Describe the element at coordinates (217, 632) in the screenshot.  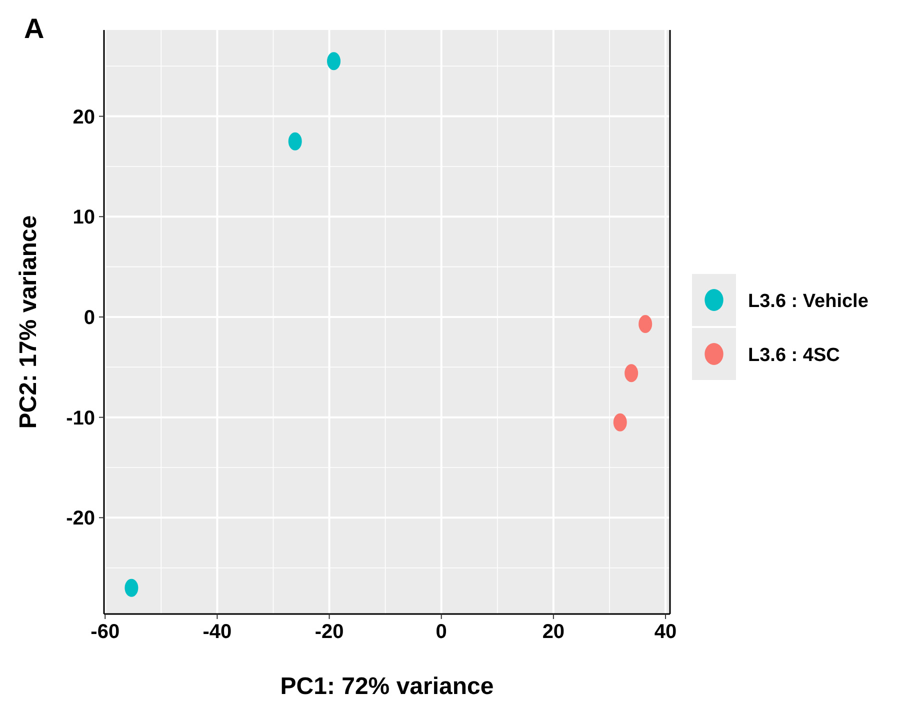
I see `x-tick-label: -40` at that location.